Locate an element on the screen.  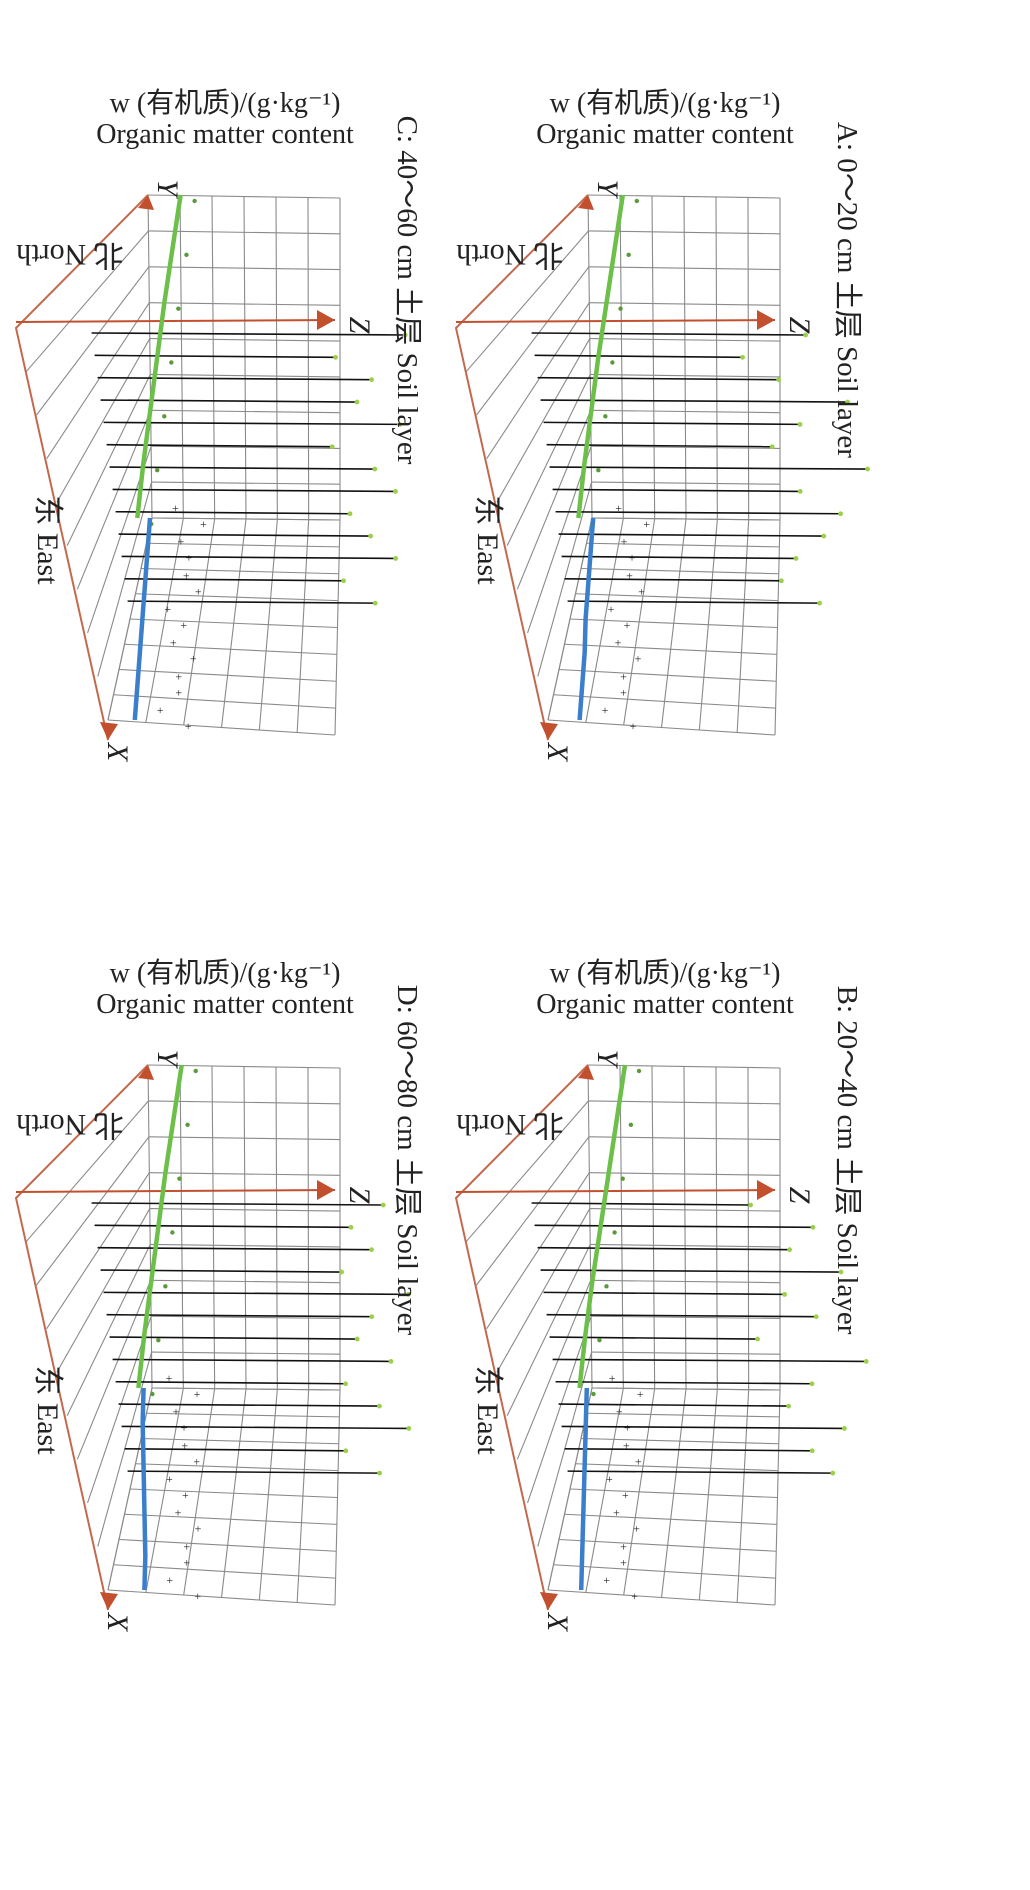
z-label-cn: w (有机质)/(g·kg⁻¹) is located at coordinates (225, 973).